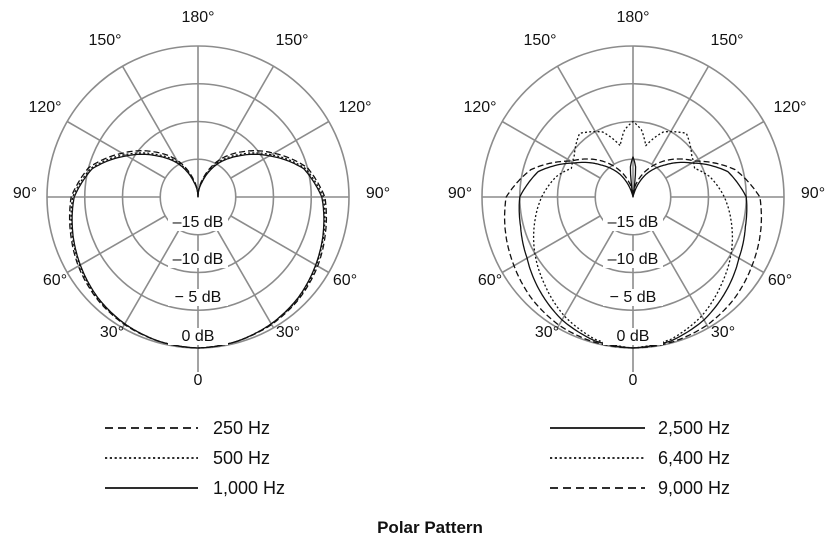 The width and height of the screenshot is (835, 545). What do you see at coordinates (430, 527) in the screenshot?
I see `chart-title: Polar Pattern` at bounding box center [430, 527].